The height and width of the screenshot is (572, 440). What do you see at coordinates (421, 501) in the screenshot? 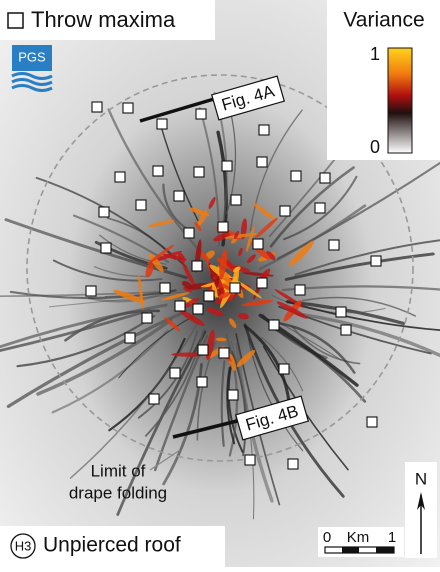
I see `north-arrowhead` at bounding box center [421, 501].